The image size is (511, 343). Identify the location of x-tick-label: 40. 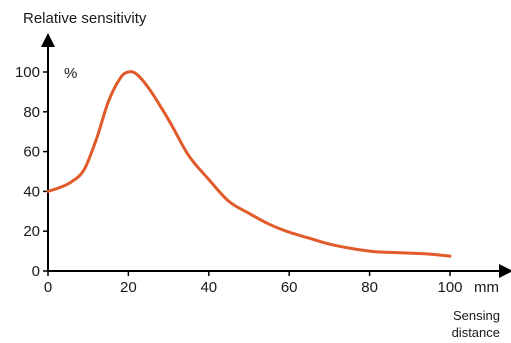
(208, 287).